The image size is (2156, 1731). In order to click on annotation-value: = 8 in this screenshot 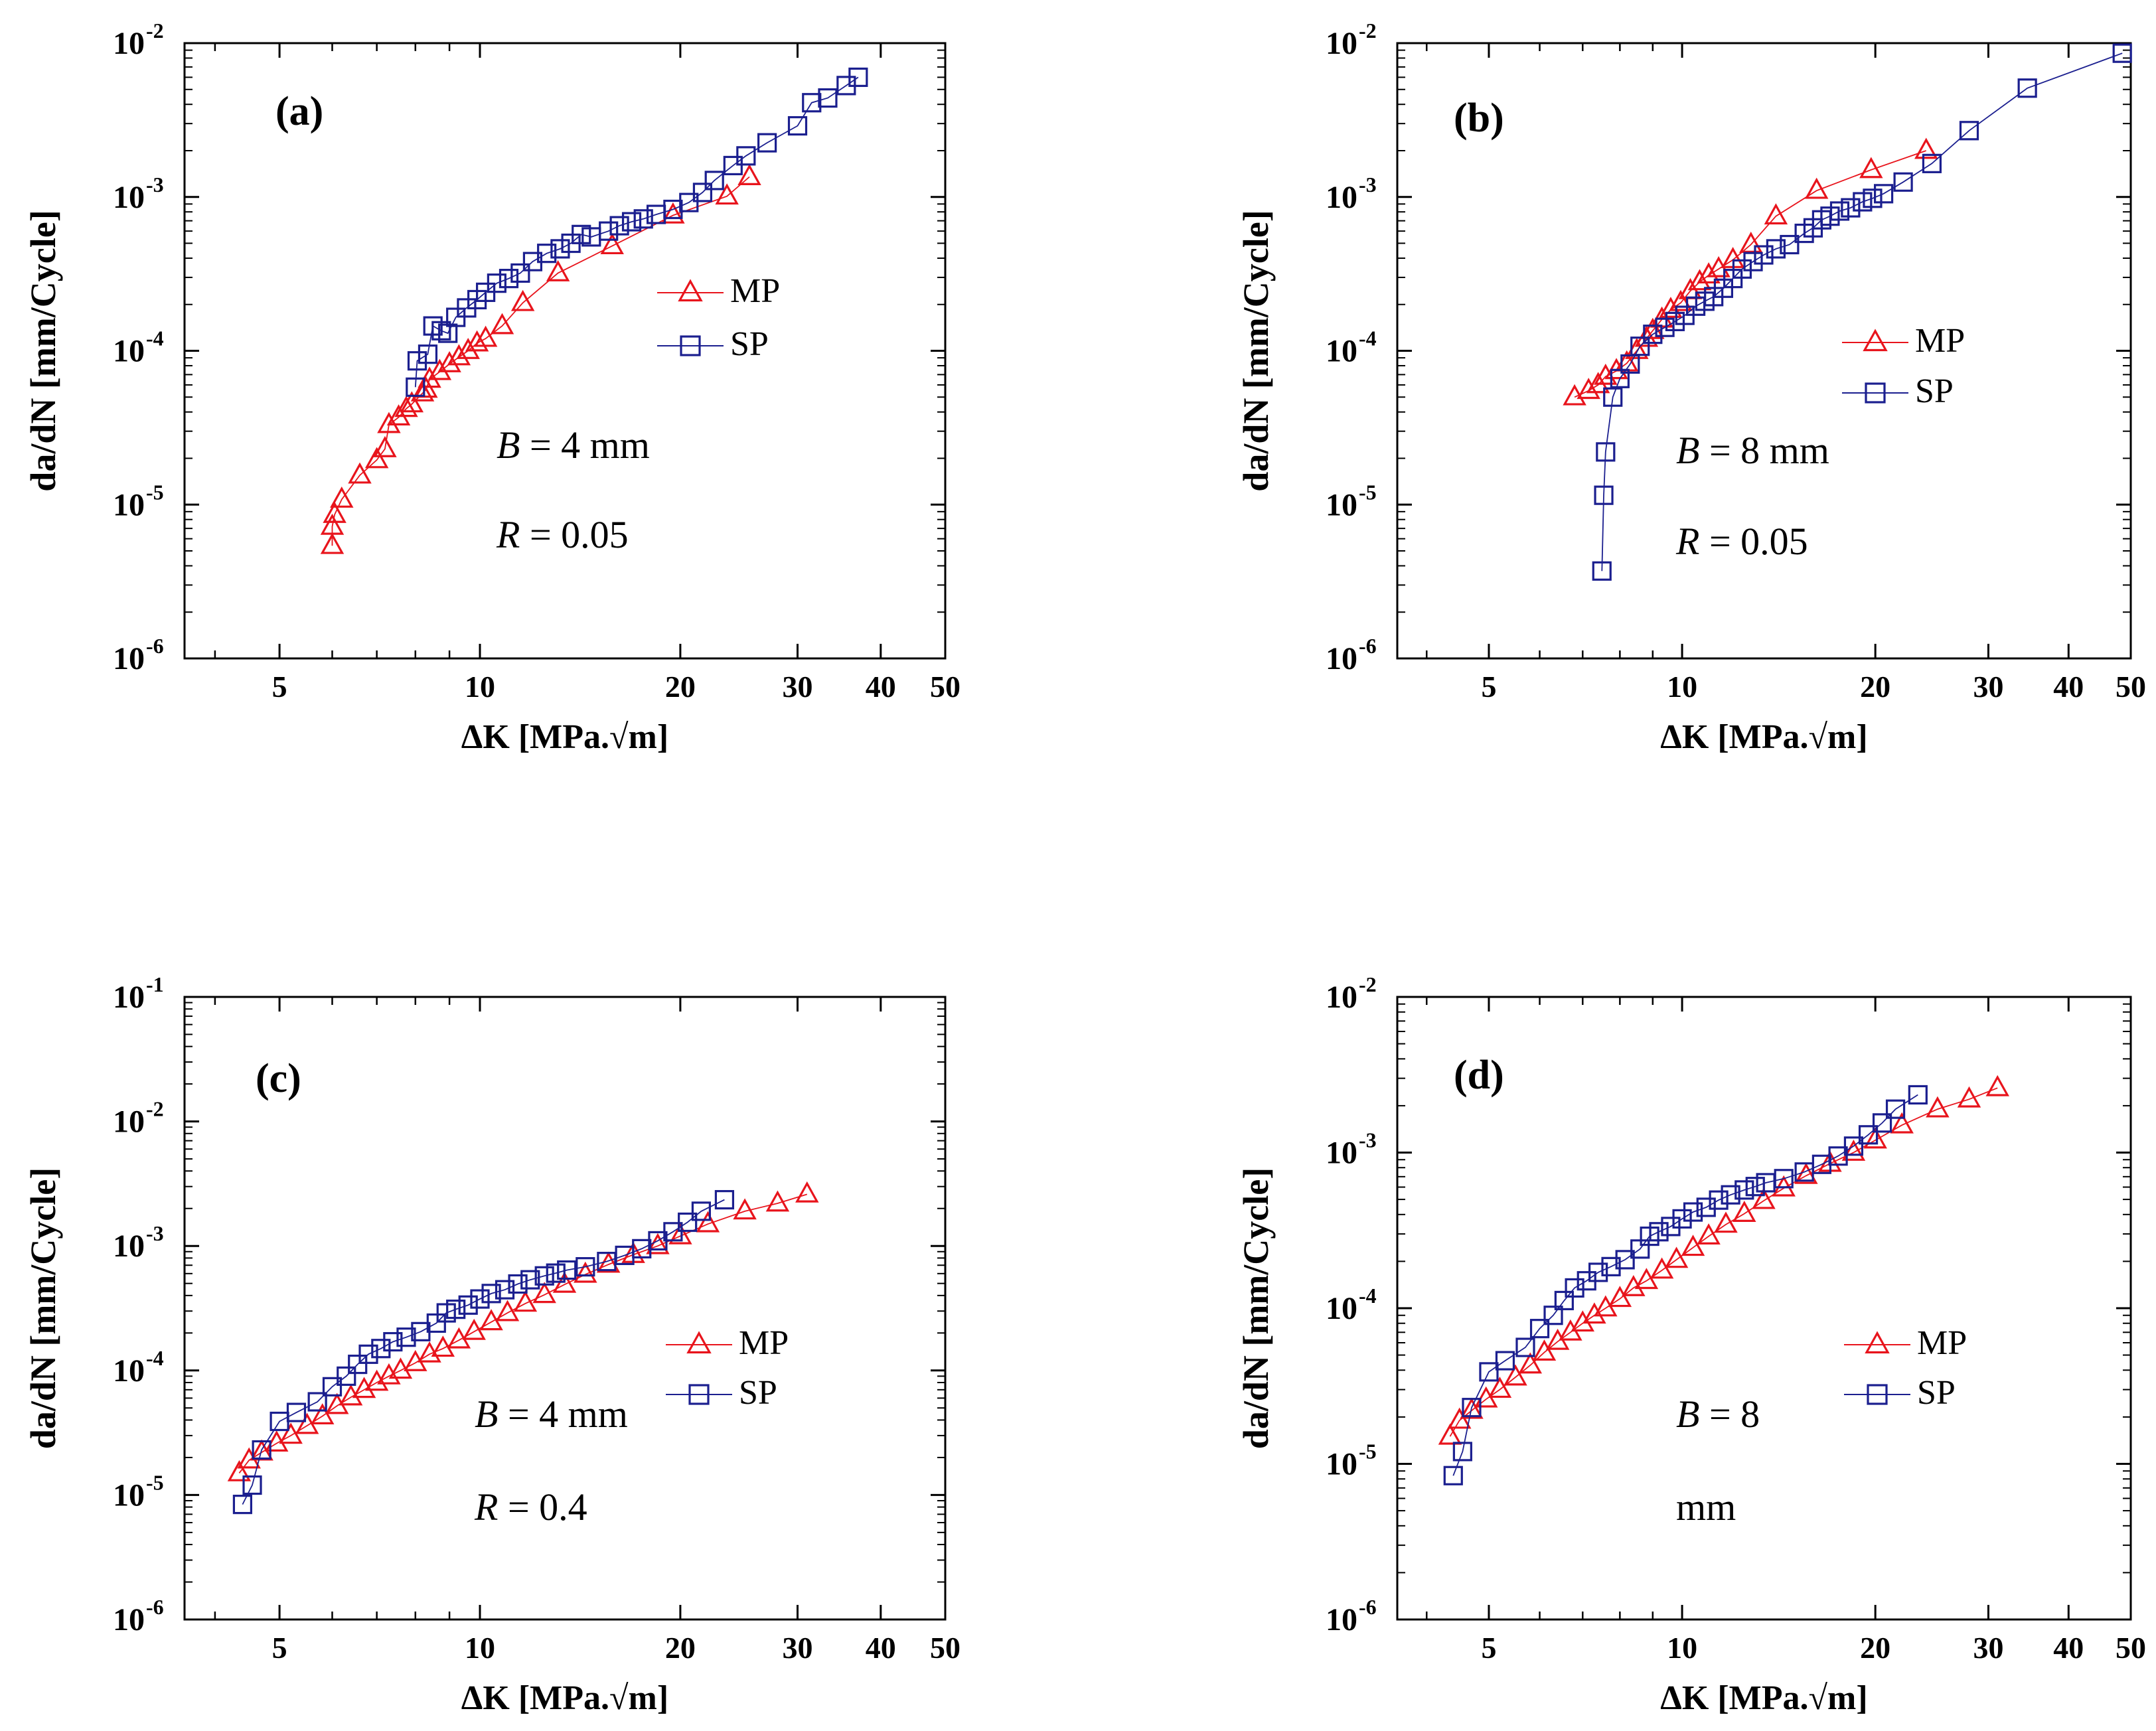, I will do `click(1729, 1414)`.